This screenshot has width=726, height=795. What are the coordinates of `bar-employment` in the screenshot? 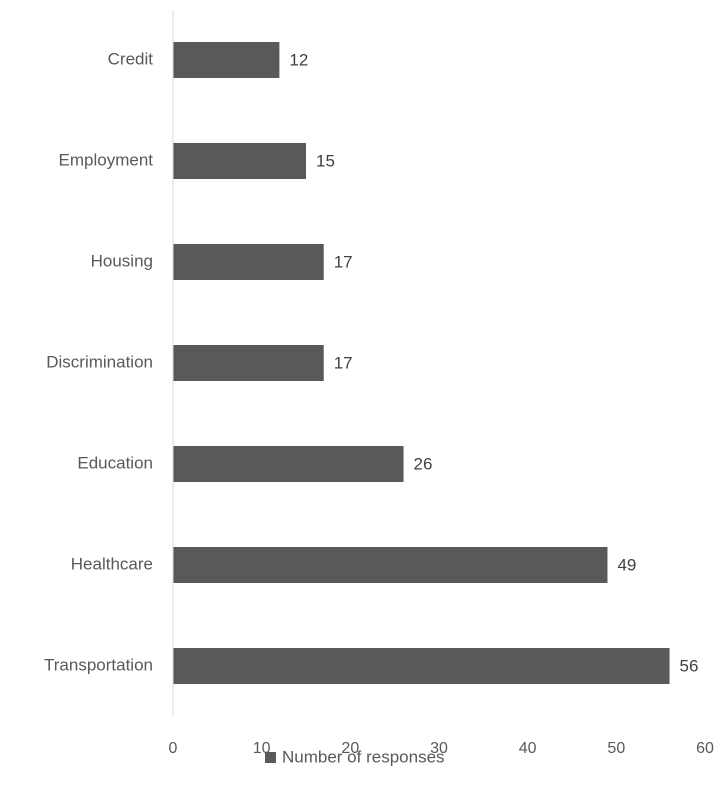 It's located at (239, 161).